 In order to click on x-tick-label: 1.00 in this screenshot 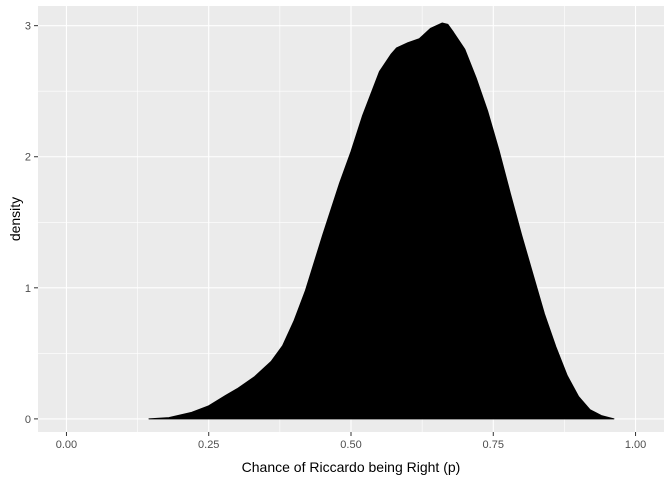, I will do `click(635, 445)`.